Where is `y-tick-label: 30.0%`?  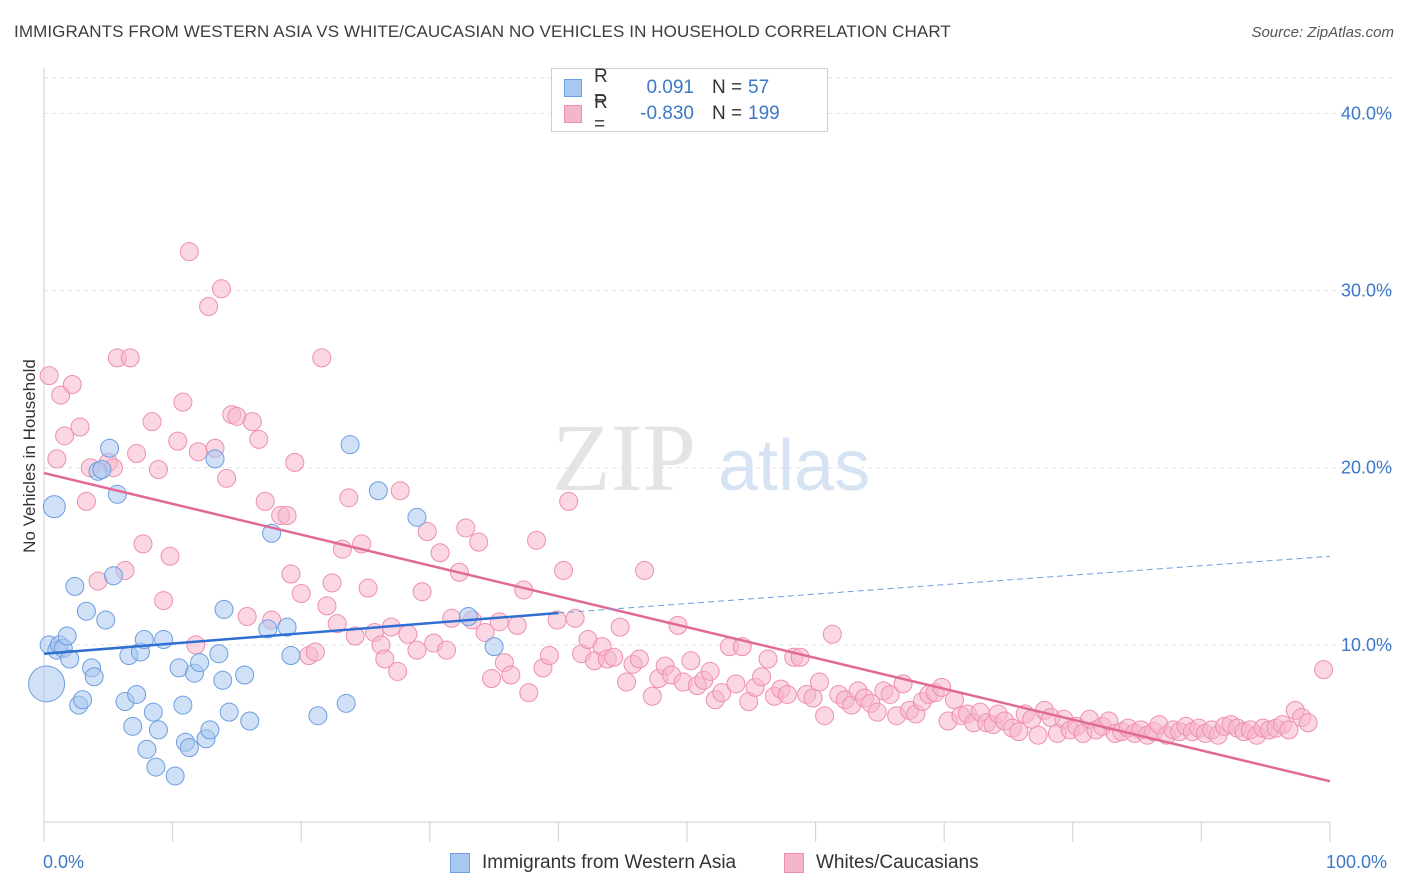 y-tick-label: 30.0% is located at coordinates (1366, 291).